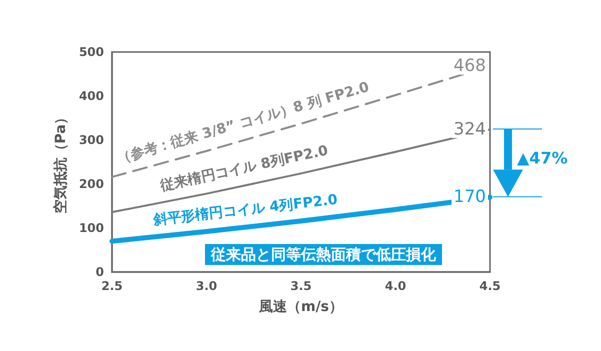  What do you see at coordinates (470, 197) in the screenshot?
I see `data-label: 170` at bounding box center [470, 197].